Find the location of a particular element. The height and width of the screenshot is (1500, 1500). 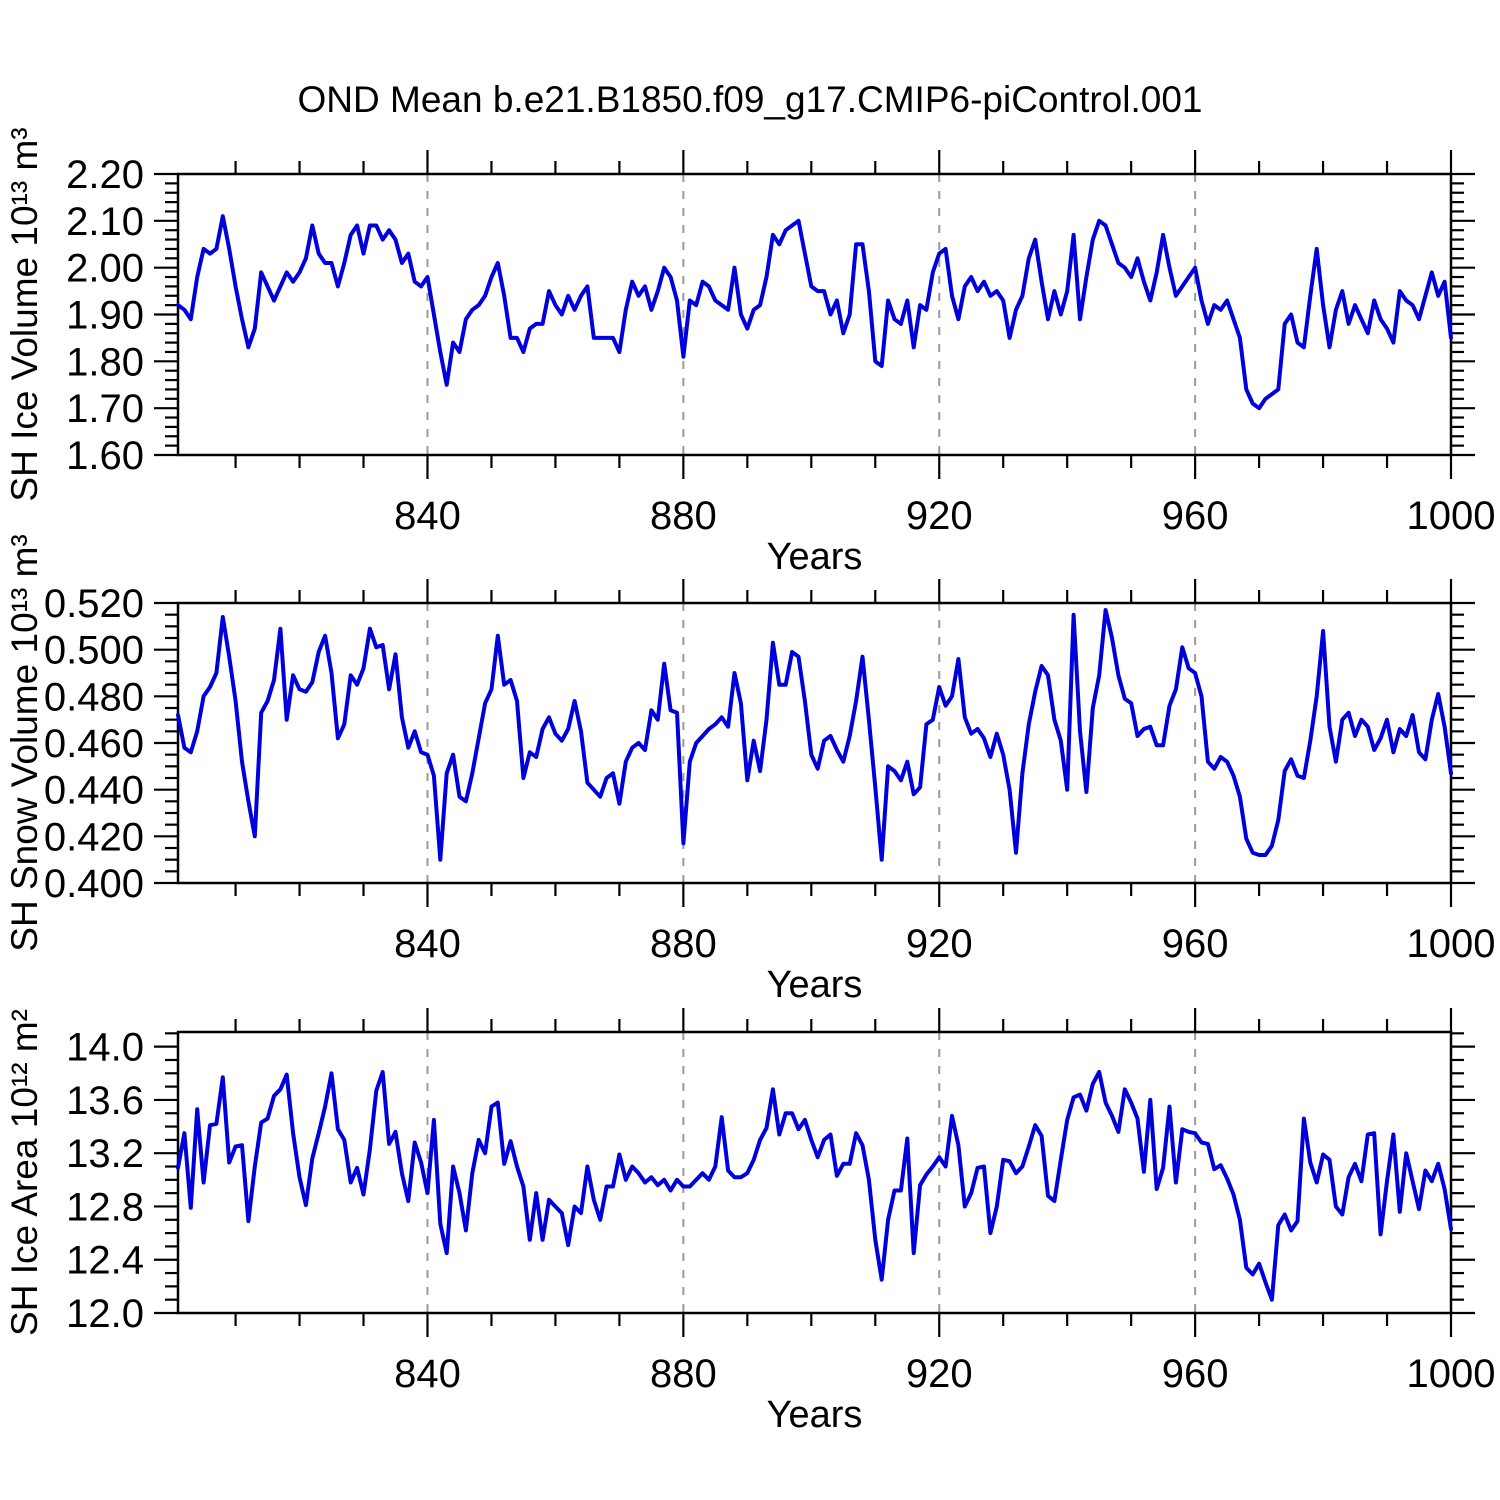

panel-3-y-axis-title: SH Ice Area 10¹² m² is located at coordinates (24, 1172).